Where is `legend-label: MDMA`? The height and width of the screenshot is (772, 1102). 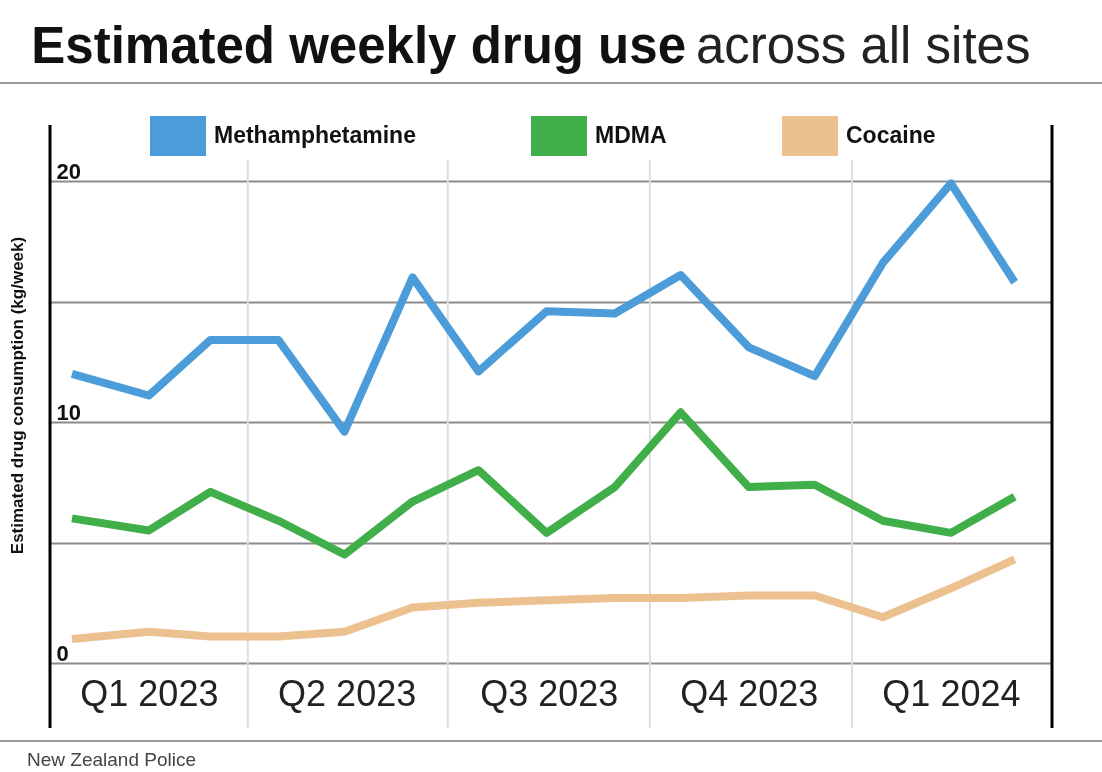 legend-label: MDMA is located at coordinates (631, 135).